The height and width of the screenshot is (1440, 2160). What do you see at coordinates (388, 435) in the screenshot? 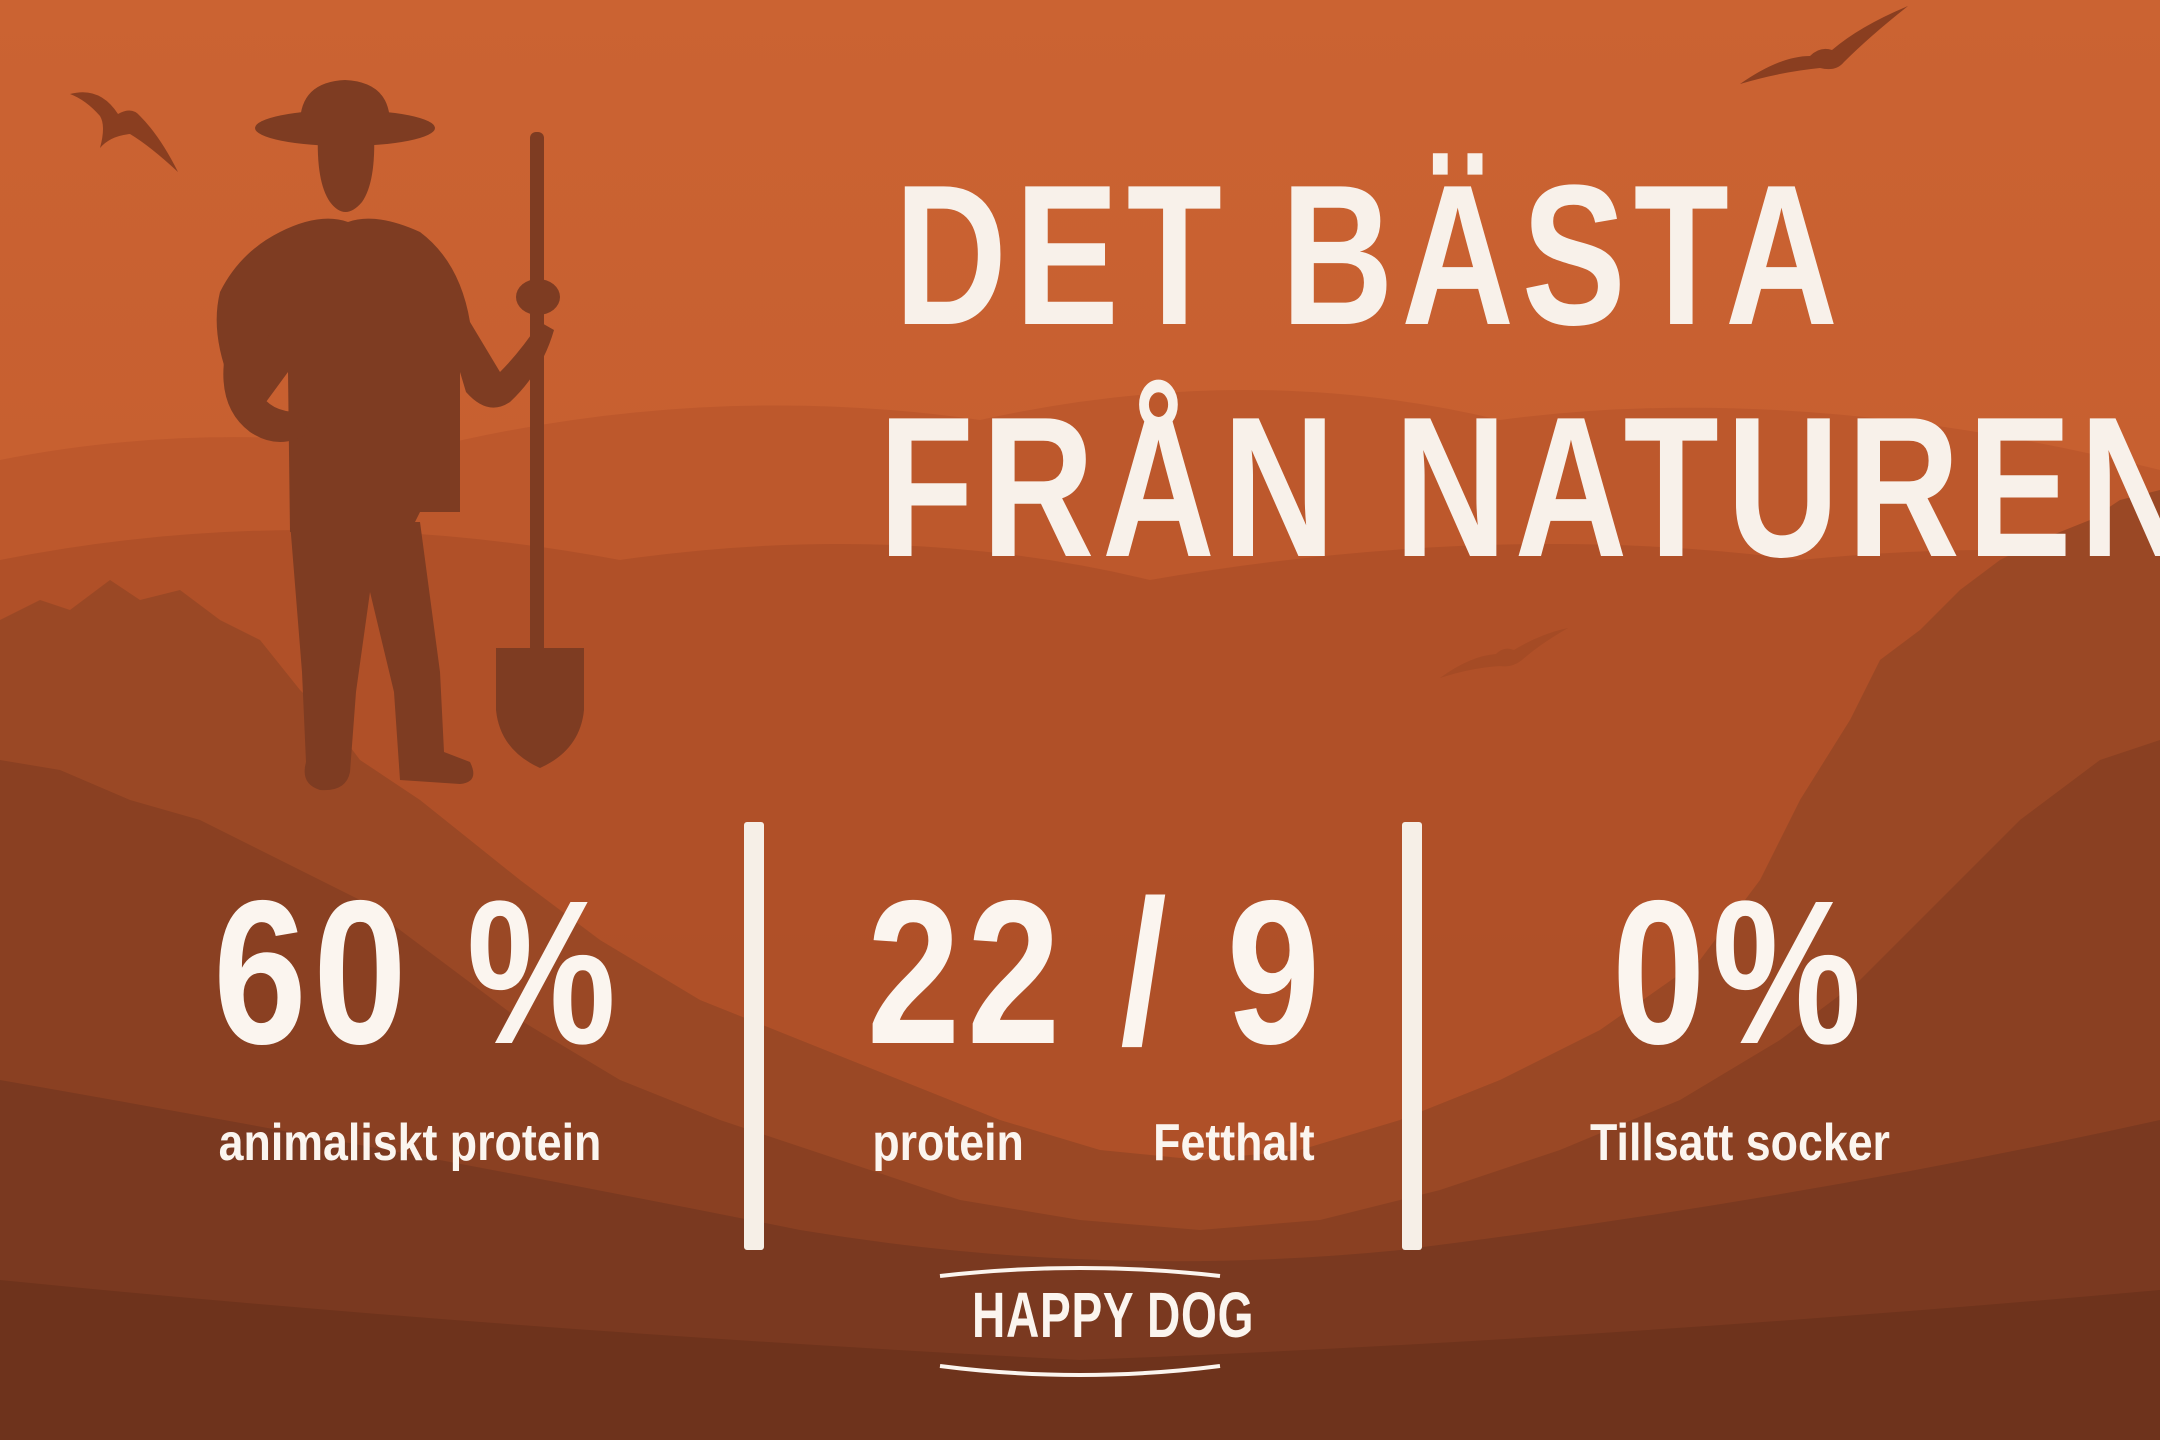
I see `farmer-silhouette` at bounding box center [388, 435].